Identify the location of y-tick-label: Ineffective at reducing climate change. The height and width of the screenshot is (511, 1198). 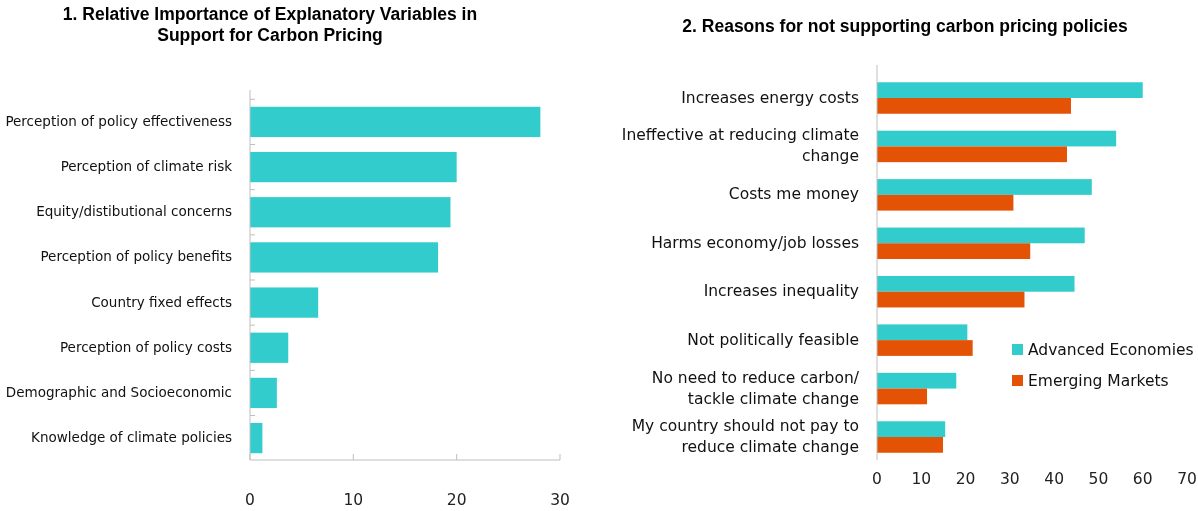
(740, 146).